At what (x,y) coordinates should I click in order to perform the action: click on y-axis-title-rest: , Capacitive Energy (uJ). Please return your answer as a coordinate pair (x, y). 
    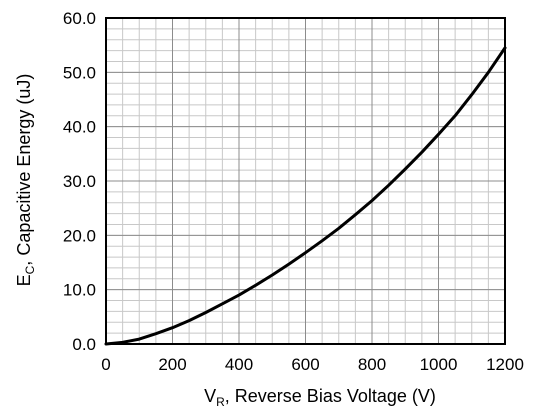
    Looking at the image, I should click on (24, 170).